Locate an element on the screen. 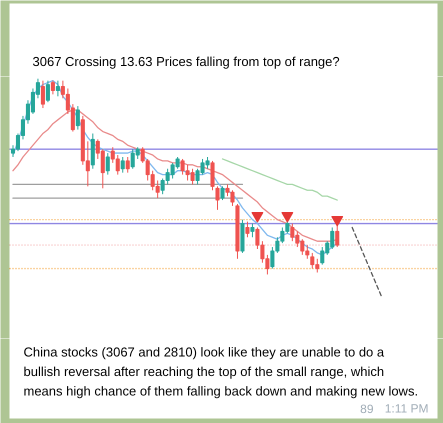 The width and height of the screenshot is (443, 423). text: 1:11 PM is located at coordinates (406, 409).